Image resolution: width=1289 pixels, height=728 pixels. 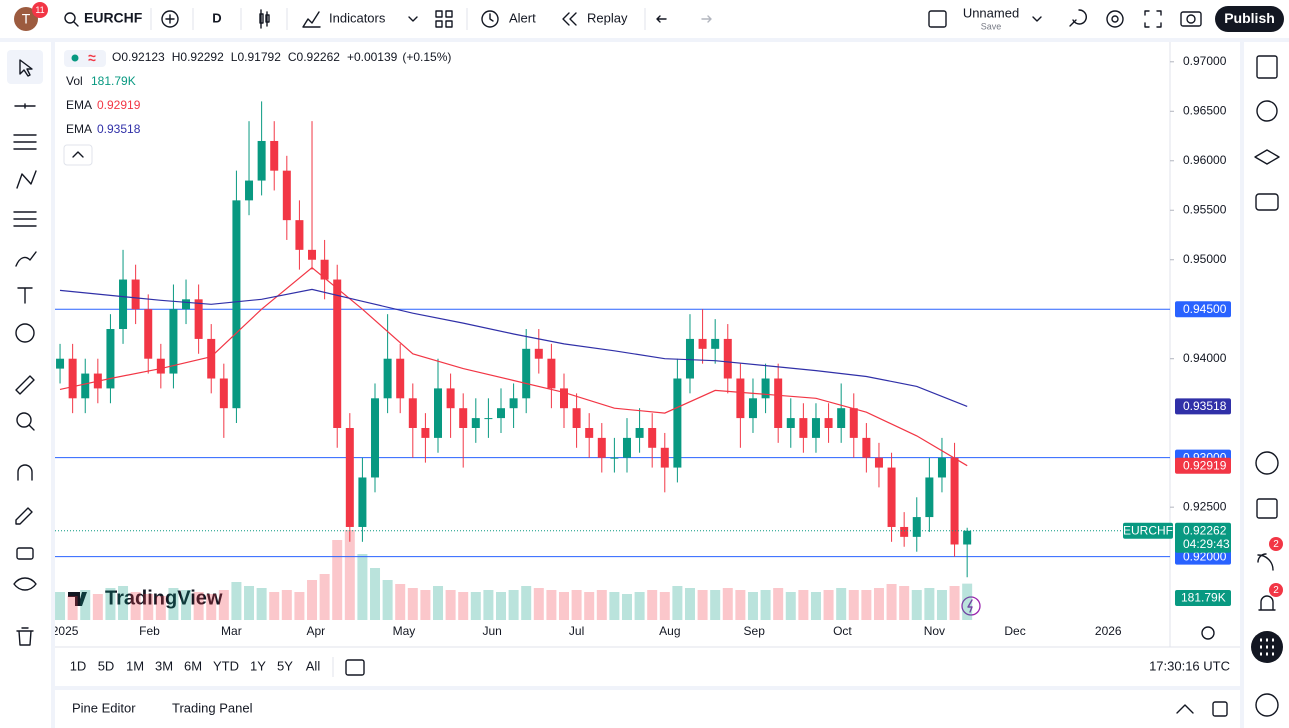 What do you see at coordinates (193, 665) in the screenshot?
I see `range-button: 6M` at bounding box center [193, 665].